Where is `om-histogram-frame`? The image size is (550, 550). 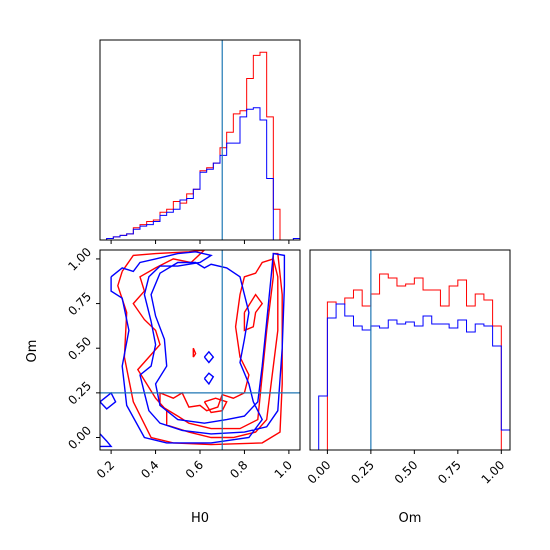
om-histogram-frame is located at coordinates (410, 350).